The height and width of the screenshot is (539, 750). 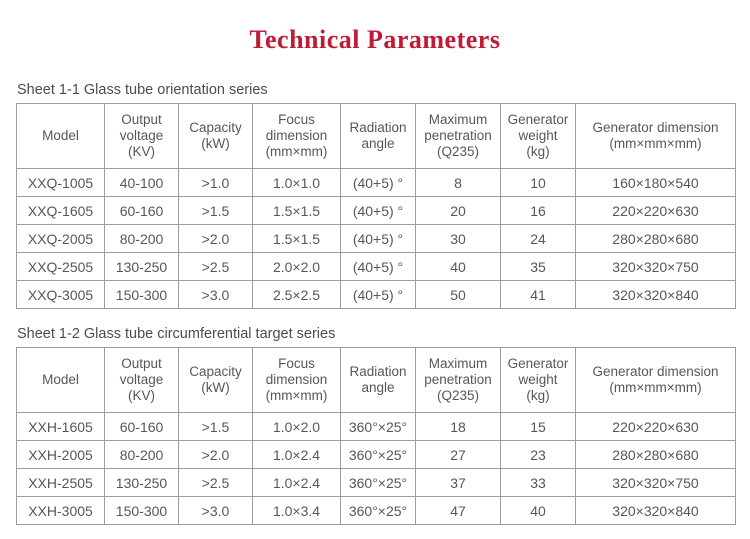 I want to click on table-cell: XXH-3005, so click(x=60, y=510).